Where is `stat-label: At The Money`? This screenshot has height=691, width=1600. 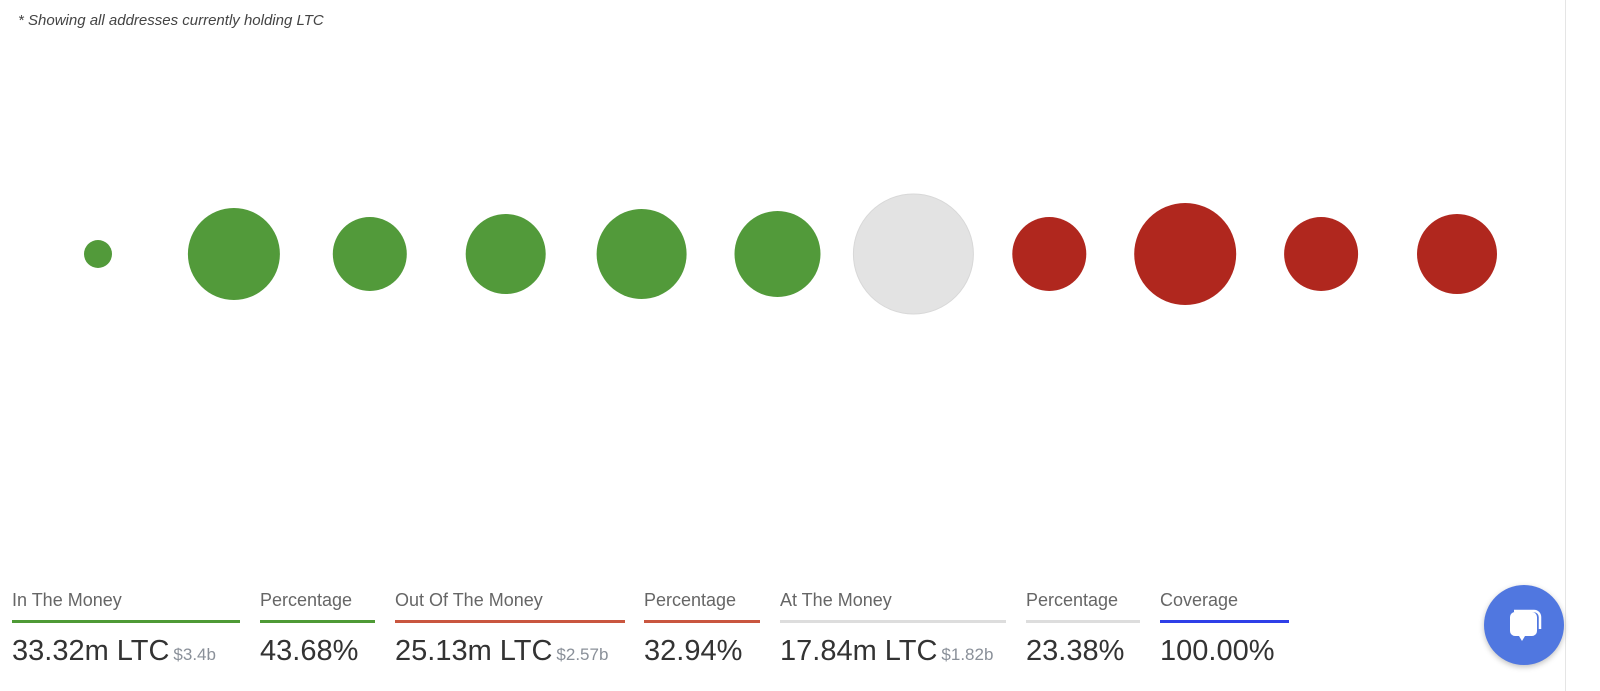
stat-label: At The Money is located at coordinates (893, 606).